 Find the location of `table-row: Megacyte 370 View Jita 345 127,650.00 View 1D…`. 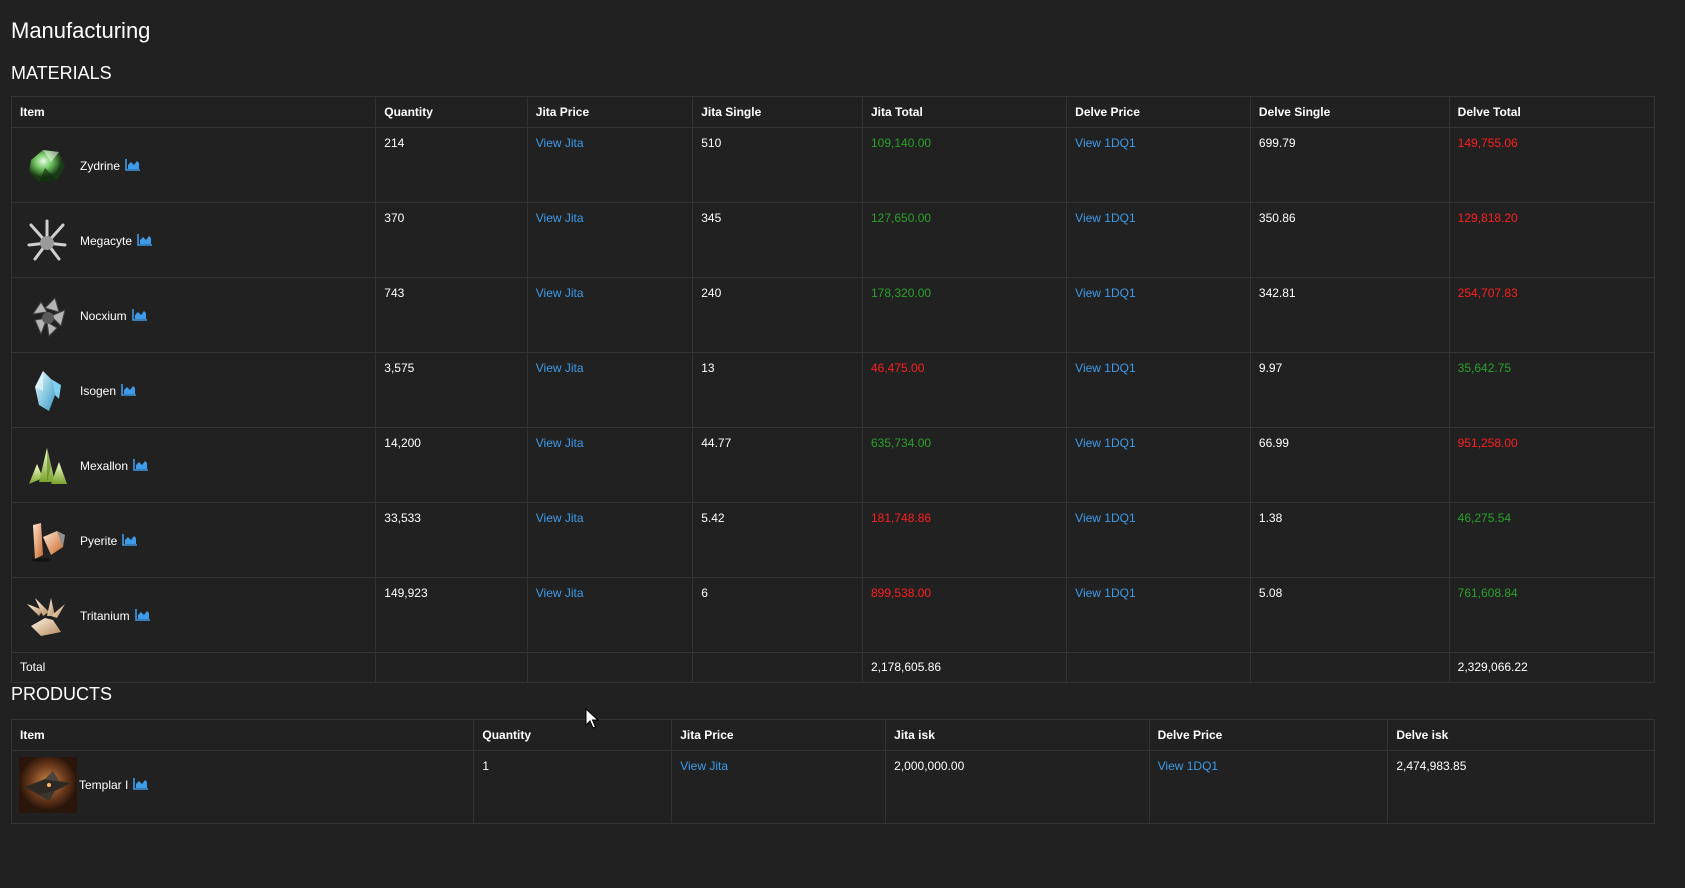

table-row: Megacyte 370 View Jita 345 127,650.00 View 1D… is located at coordinates (833, 240).